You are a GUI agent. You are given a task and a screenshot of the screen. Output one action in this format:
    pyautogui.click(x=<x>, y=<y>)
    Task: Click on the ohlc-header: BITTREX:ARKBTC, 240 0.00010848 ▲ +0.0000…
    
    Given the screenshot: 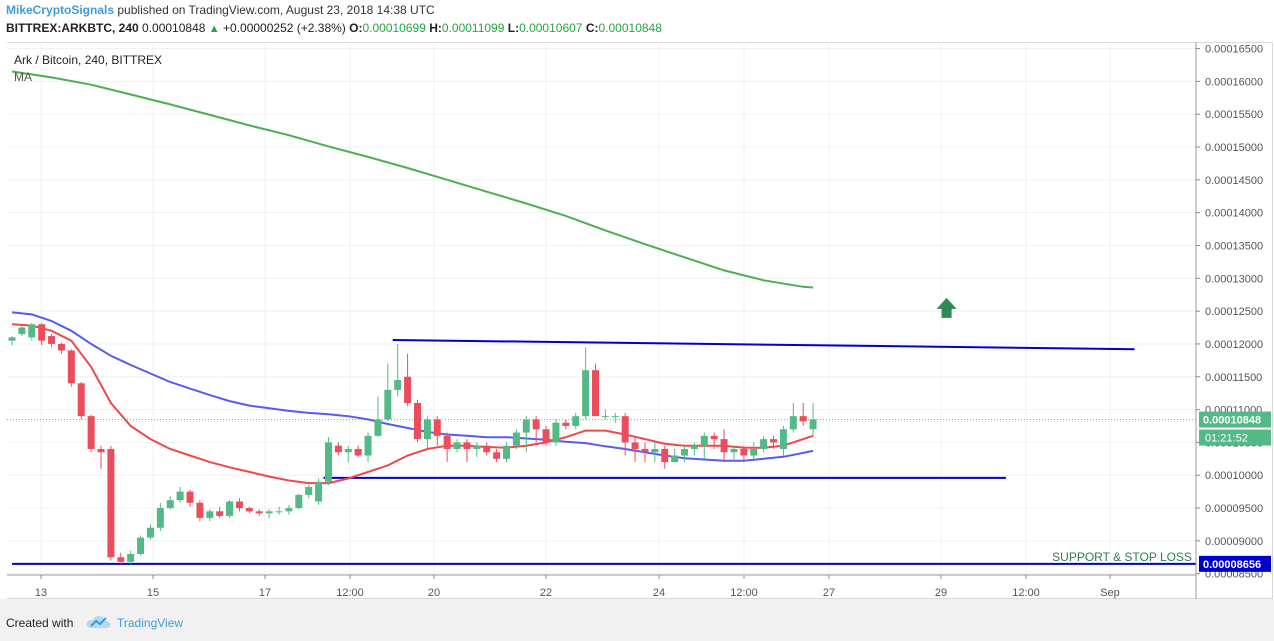 What is the action you would take?
    pyautogui.click(x=334, y=28)
    